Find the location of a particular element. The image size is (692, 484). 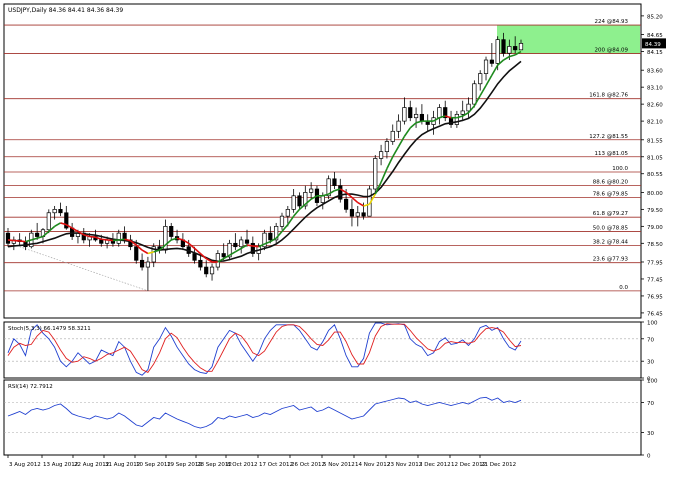

price-tick-label: 85.20 is located at coordinates (655, 17).